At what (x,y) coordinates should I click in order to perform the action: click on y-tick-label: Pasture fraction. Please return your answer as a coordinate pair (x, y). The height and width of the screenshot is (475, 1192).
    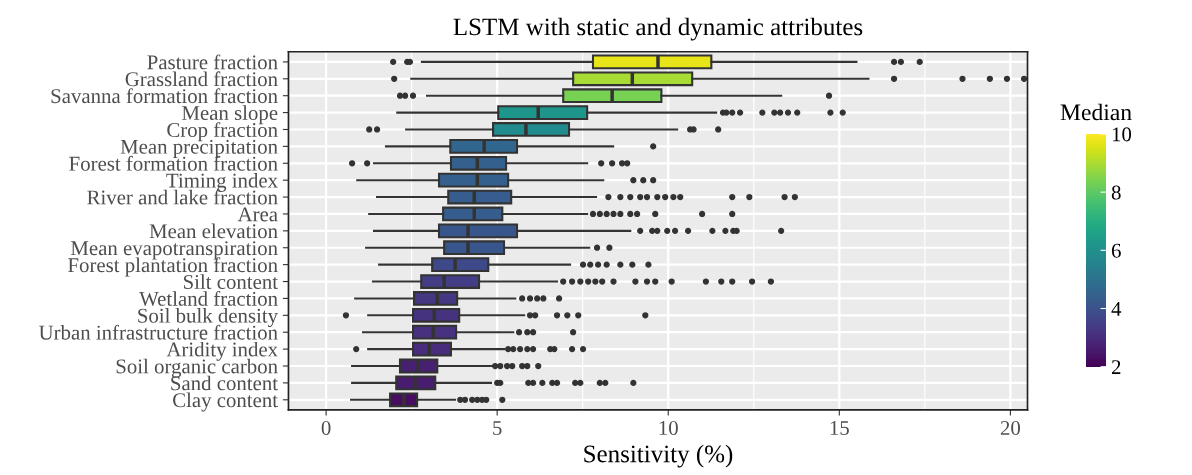
    Looking at the image, I should click on (212, 62).